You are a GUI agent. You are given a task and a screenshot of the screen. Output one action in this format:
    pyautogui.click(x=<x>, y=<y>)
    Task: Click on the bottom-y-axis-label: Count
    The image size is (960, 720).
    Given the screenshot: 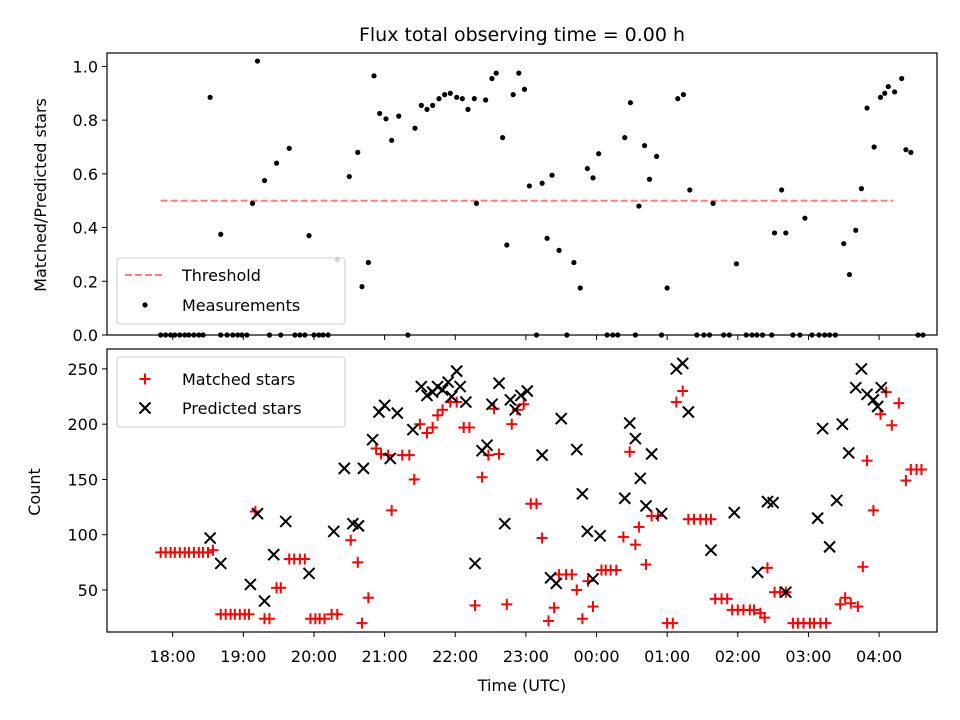 What is the action you would take?
    pyautogui.click(x=34, y=492)
    